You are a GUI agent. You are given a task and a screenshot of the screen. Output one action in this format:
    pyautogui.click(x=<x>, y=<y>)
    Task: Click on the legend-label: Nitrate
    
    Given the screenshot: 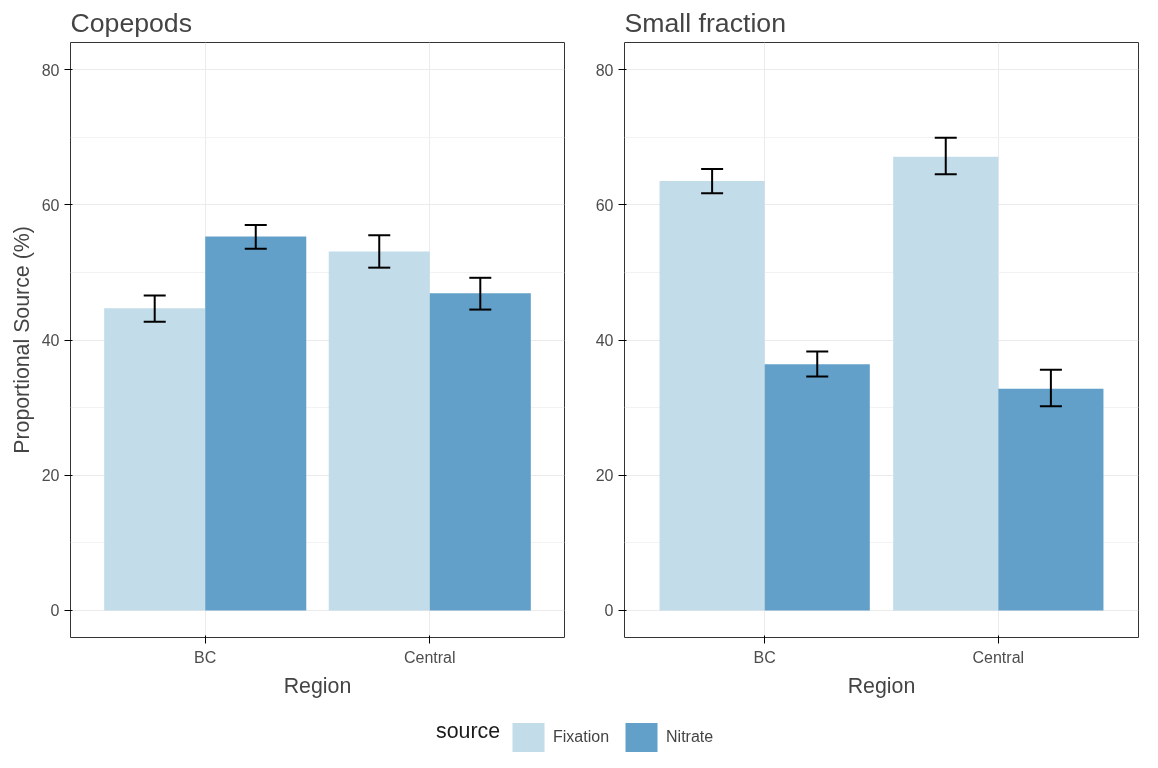 What is the action you would take?
    pyautogui.click(x=690, y=737)
    